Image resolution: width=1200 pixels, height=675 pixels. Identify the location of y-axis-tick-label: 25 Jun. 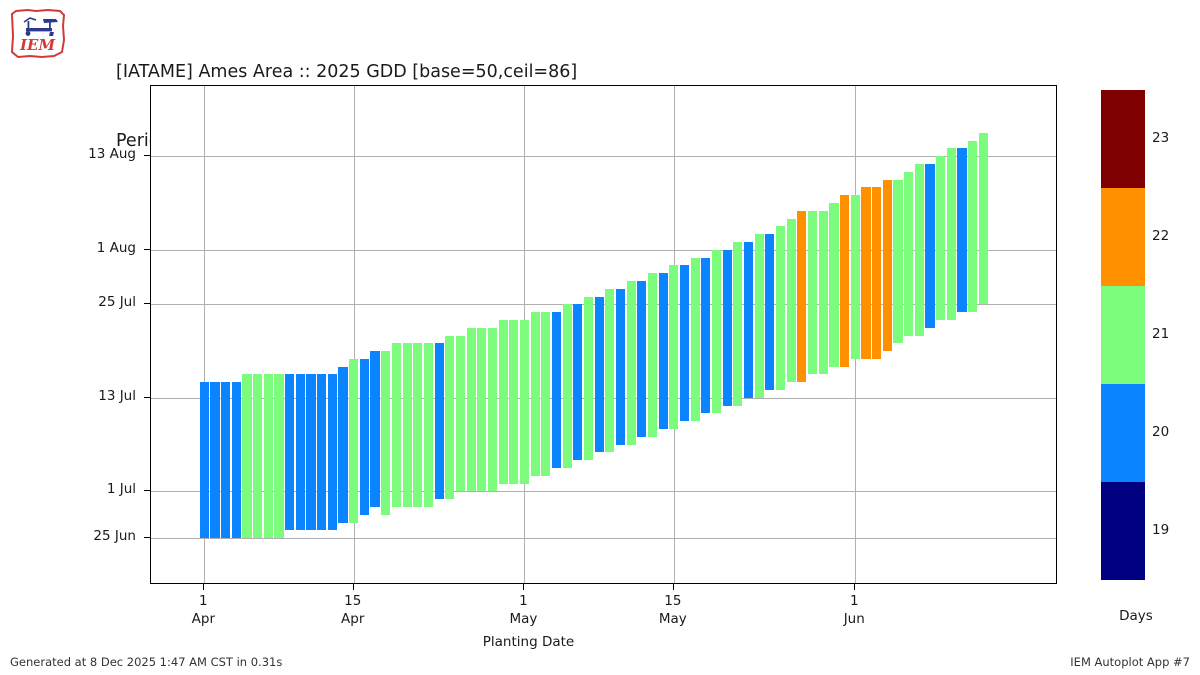
(114, 536).